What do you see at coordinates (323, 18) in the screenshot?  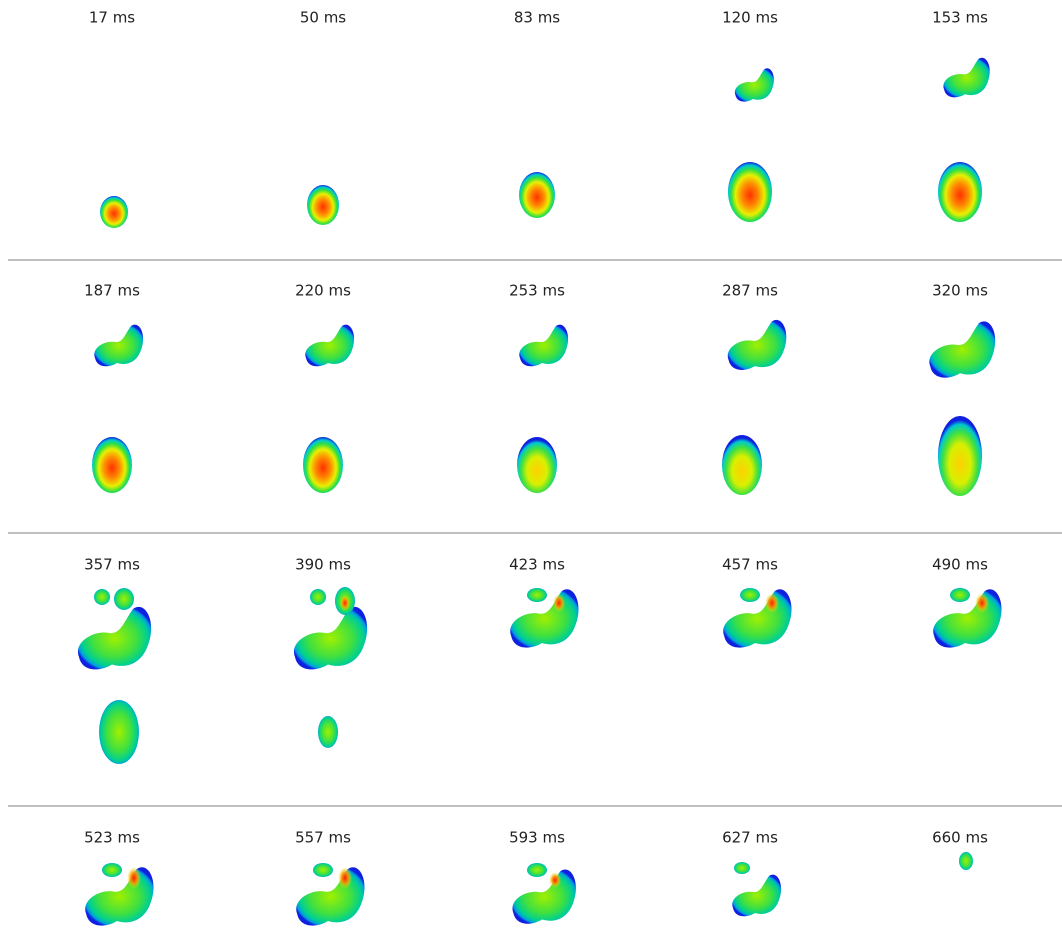 I see `frame-time-label: 50 ms` at bounding box center [323, 18].